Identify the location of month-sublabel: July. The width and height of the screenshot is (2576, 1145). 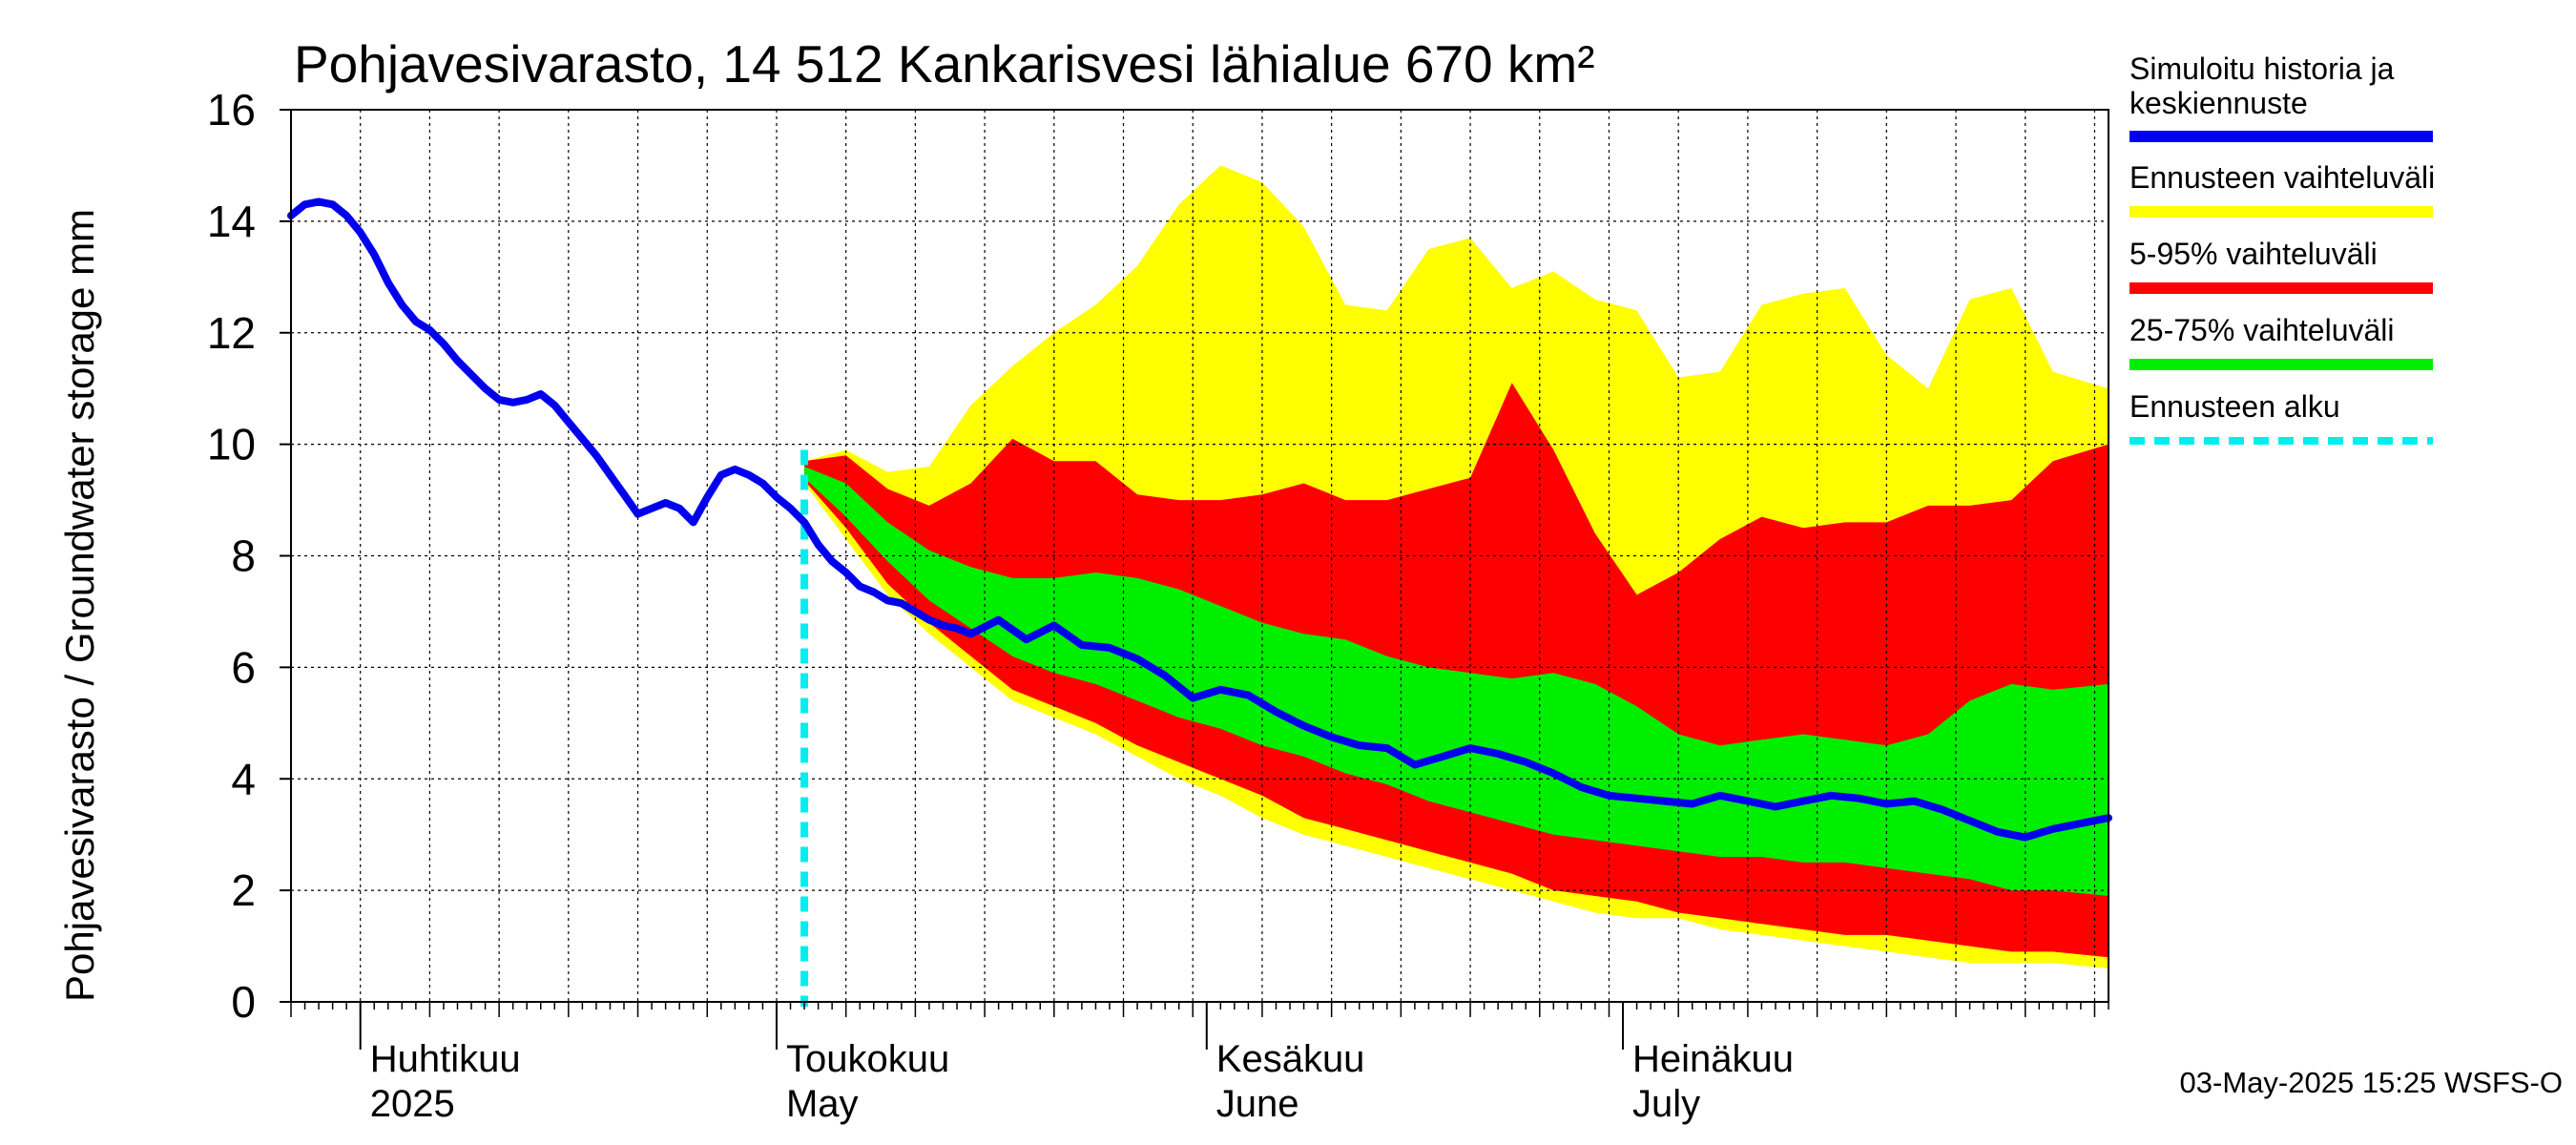
(1666, 1104).